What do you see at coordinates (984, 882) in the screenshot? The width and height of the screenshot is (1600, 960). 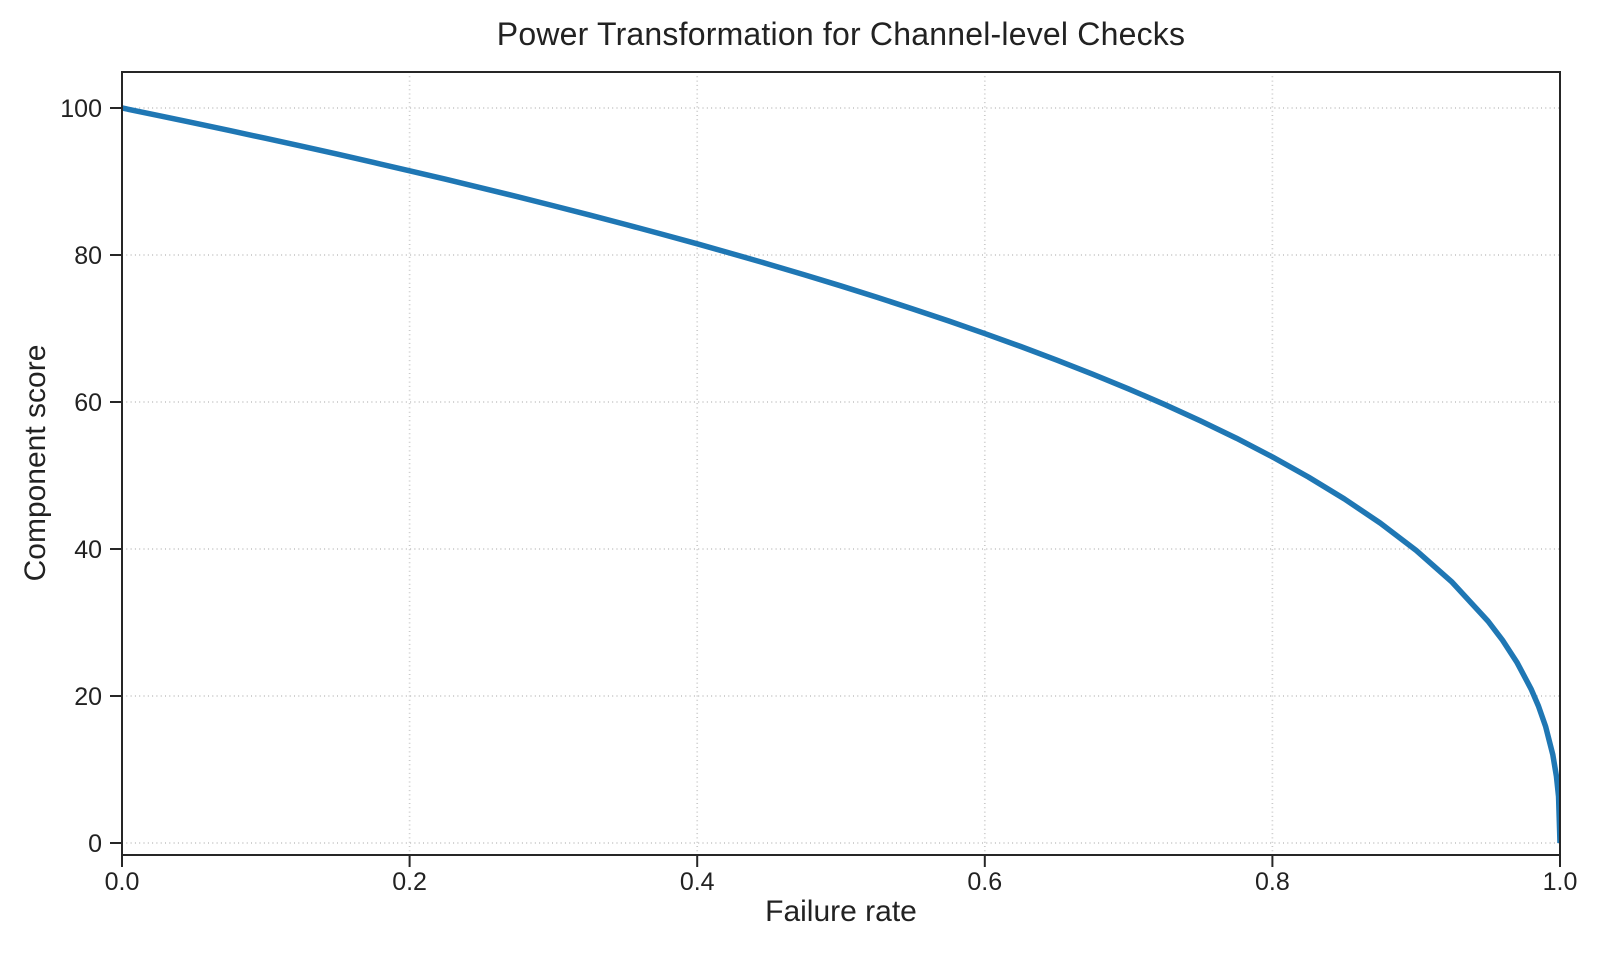 I see `x-tick-label: 0.6` at bounding box center [984, 882].